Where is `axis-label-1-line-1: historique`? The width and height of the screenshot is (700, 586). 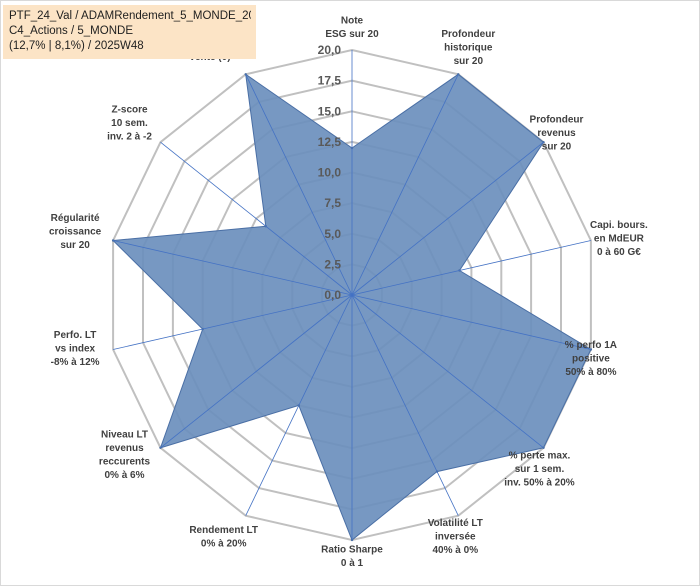
axis-label-1-line-1: historique is located at coordinates (468, 47).